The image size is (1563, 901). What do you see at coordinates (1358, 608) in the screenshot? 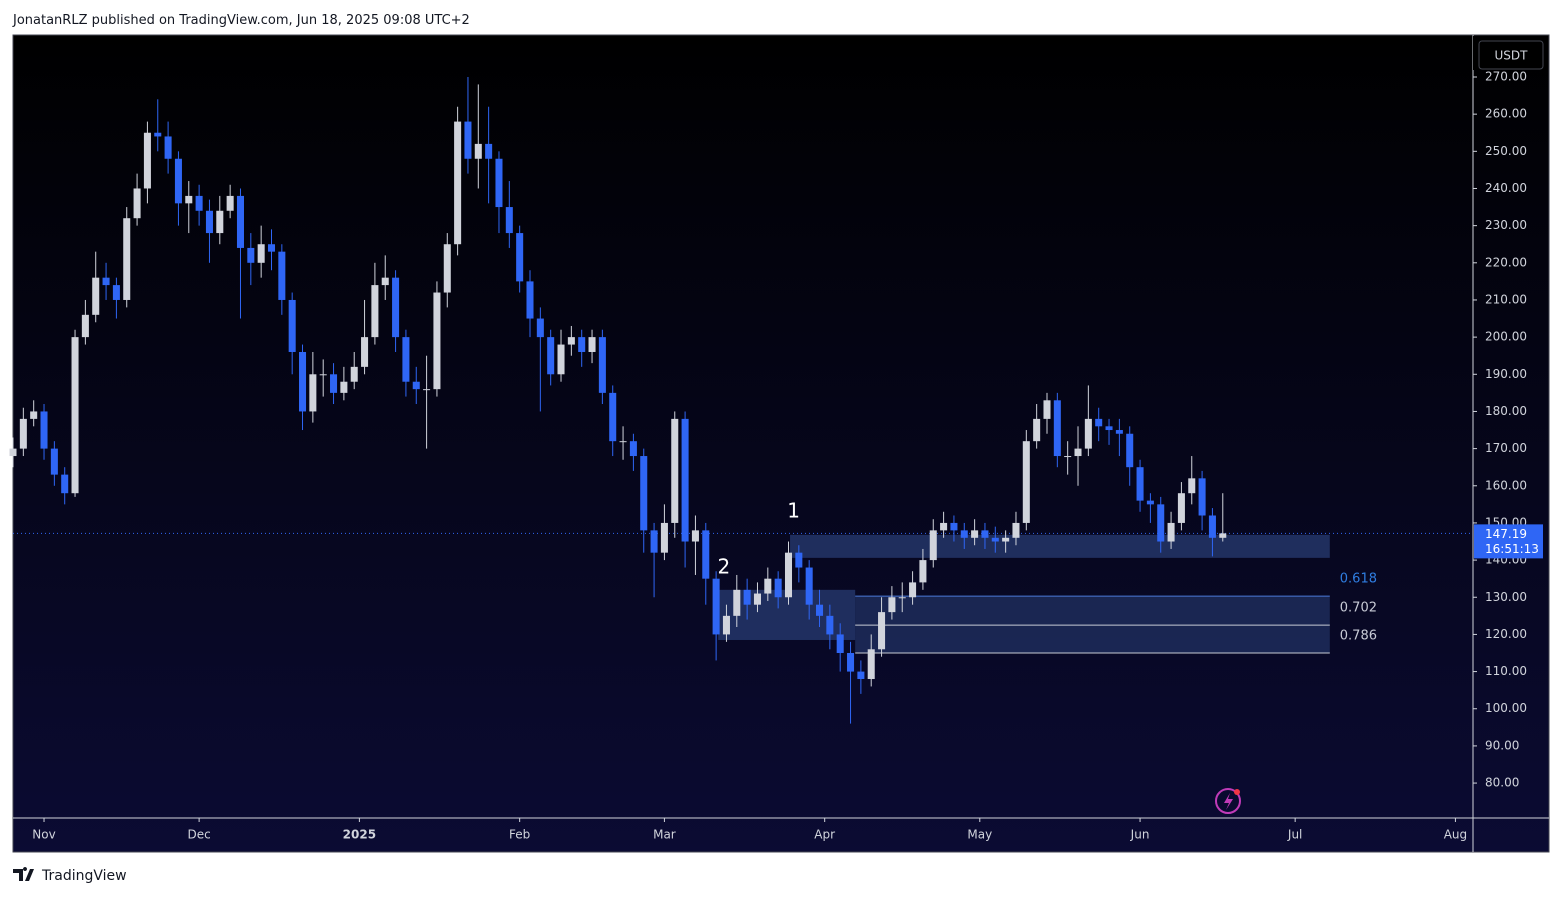
I see `fib-label: 0.702` at bounding box center [1358, 608].